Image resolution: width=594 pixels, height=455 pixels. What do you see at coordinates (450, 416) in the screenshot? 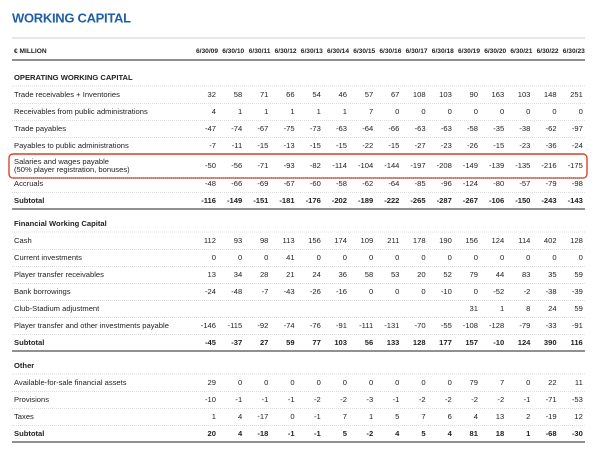
I see `cell-value: 6` at bounding box center [450, 416].